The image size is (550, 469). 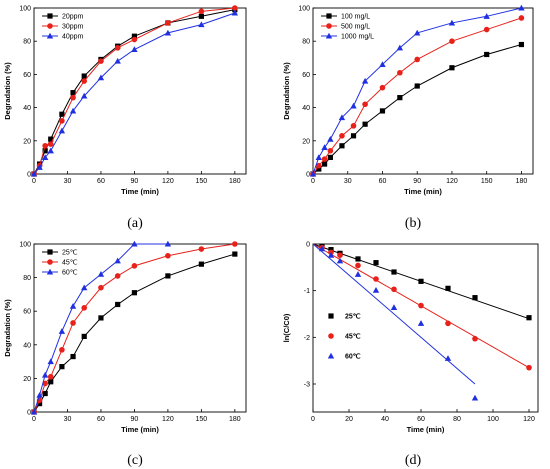 What do you see at coordinates (307, 385) in the screenshot?
I see `y-tick-label: -3` at bounding box center [307, 385].